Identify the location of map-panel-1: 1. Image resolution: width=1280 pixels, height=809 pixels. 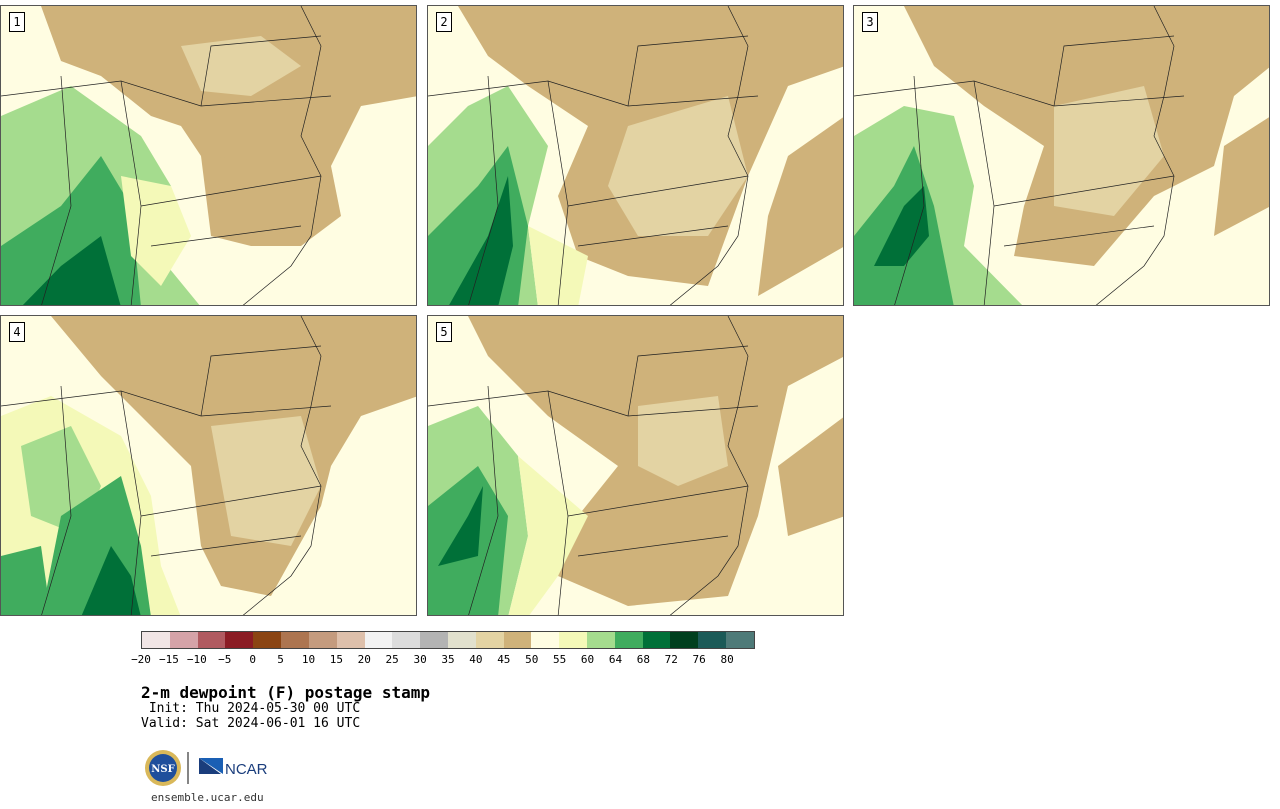
(208, 155).